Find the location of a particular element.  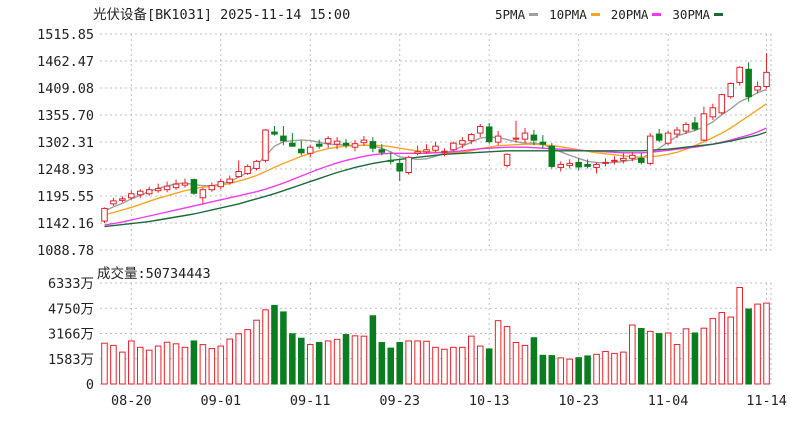

chart-title: 光伏设备[BK1031] 2025-11-14 15:00 is located at coordinates (222, 15).